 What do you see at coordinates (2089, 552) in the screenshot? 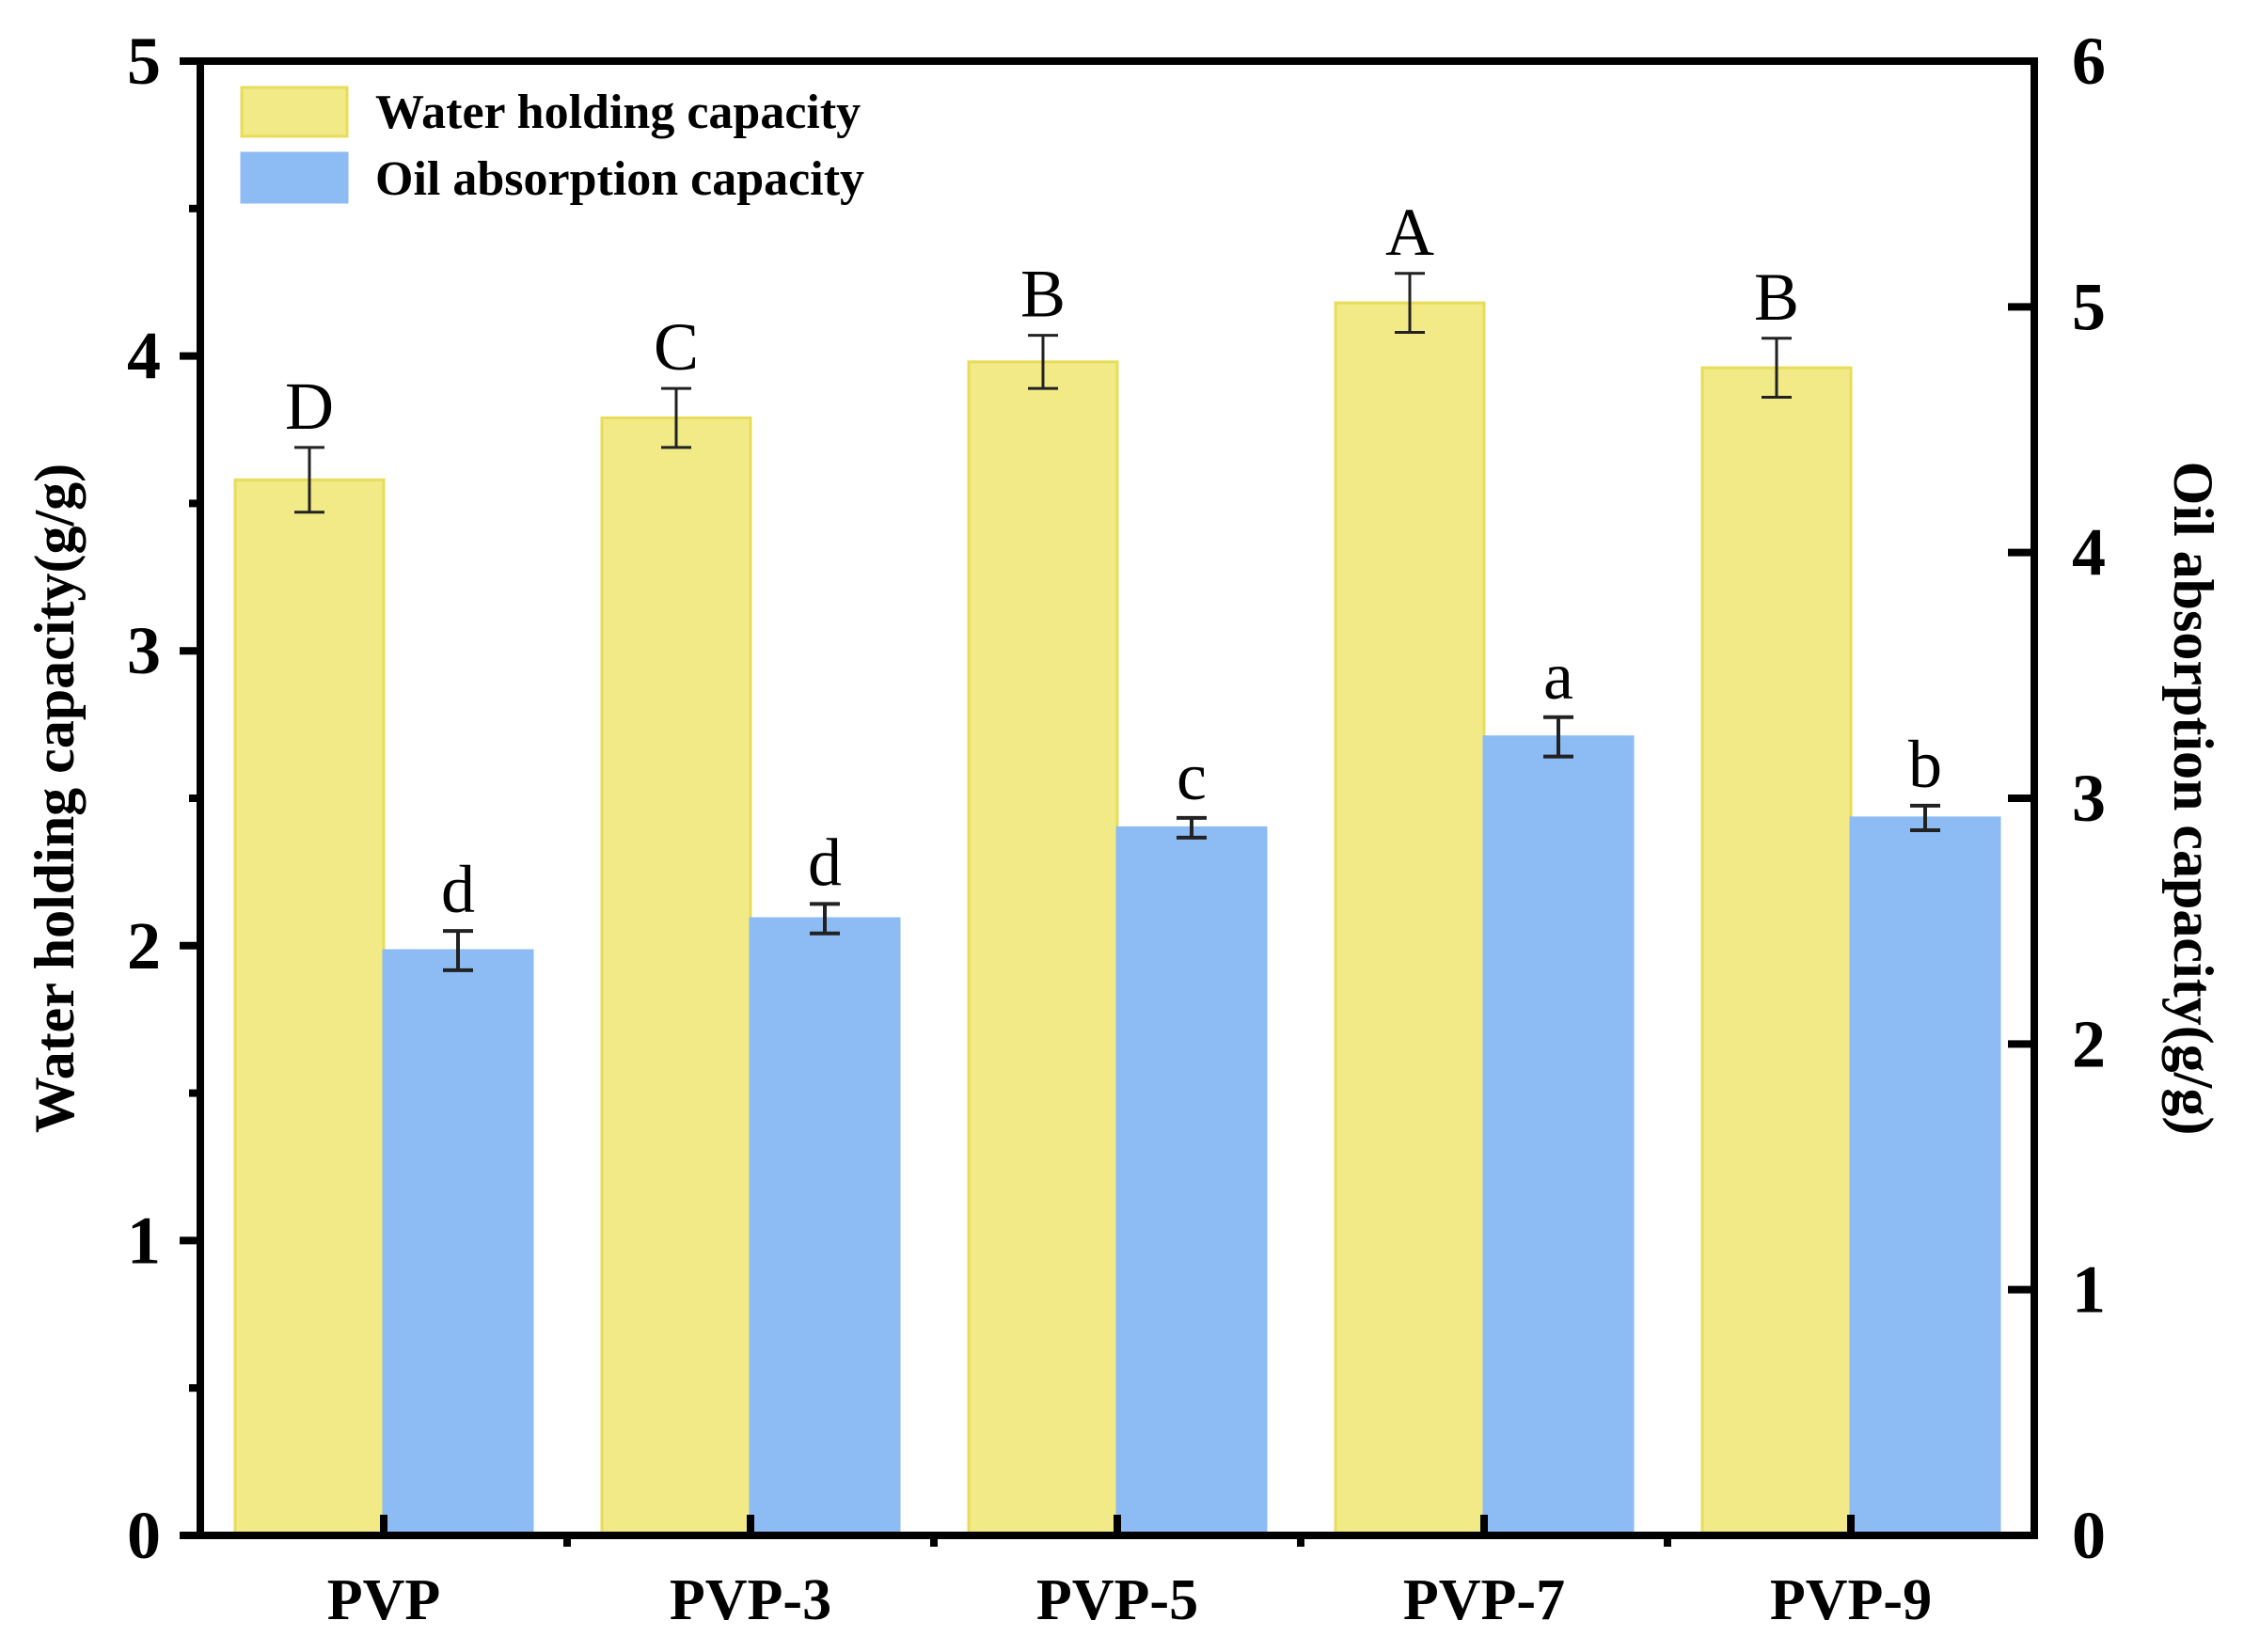
I see `right-tick-label-4: 4` at bounding box center [2089, 552].